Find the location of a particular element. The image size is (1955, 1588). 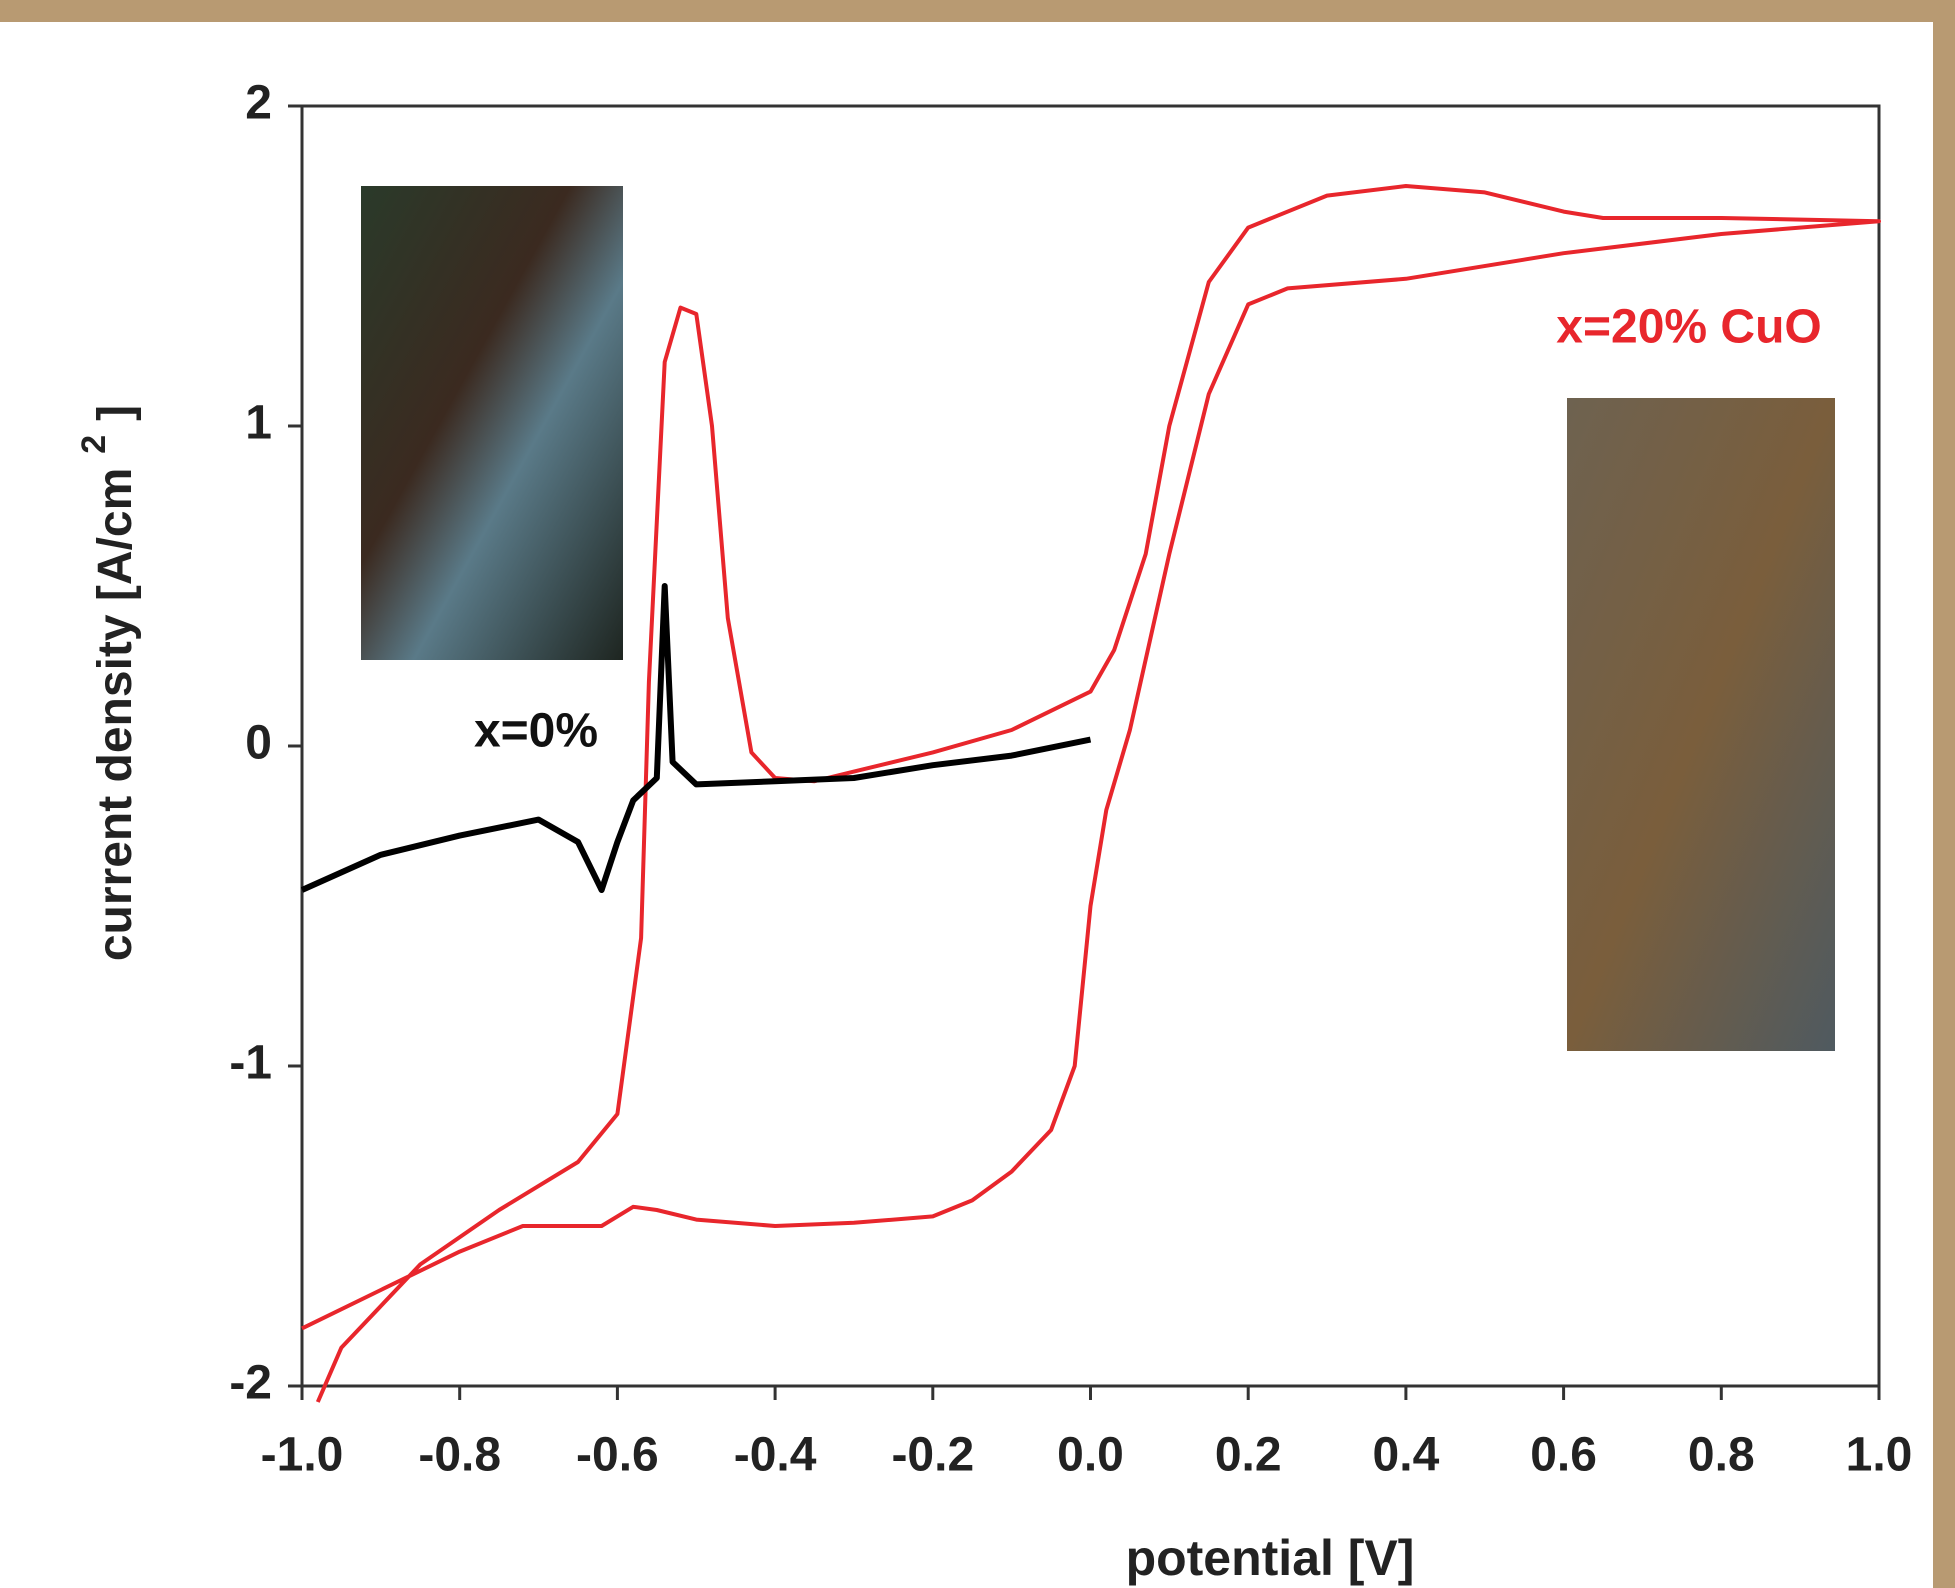

x-tick-label: 0.4 is located at coordinates (1406, 1455).